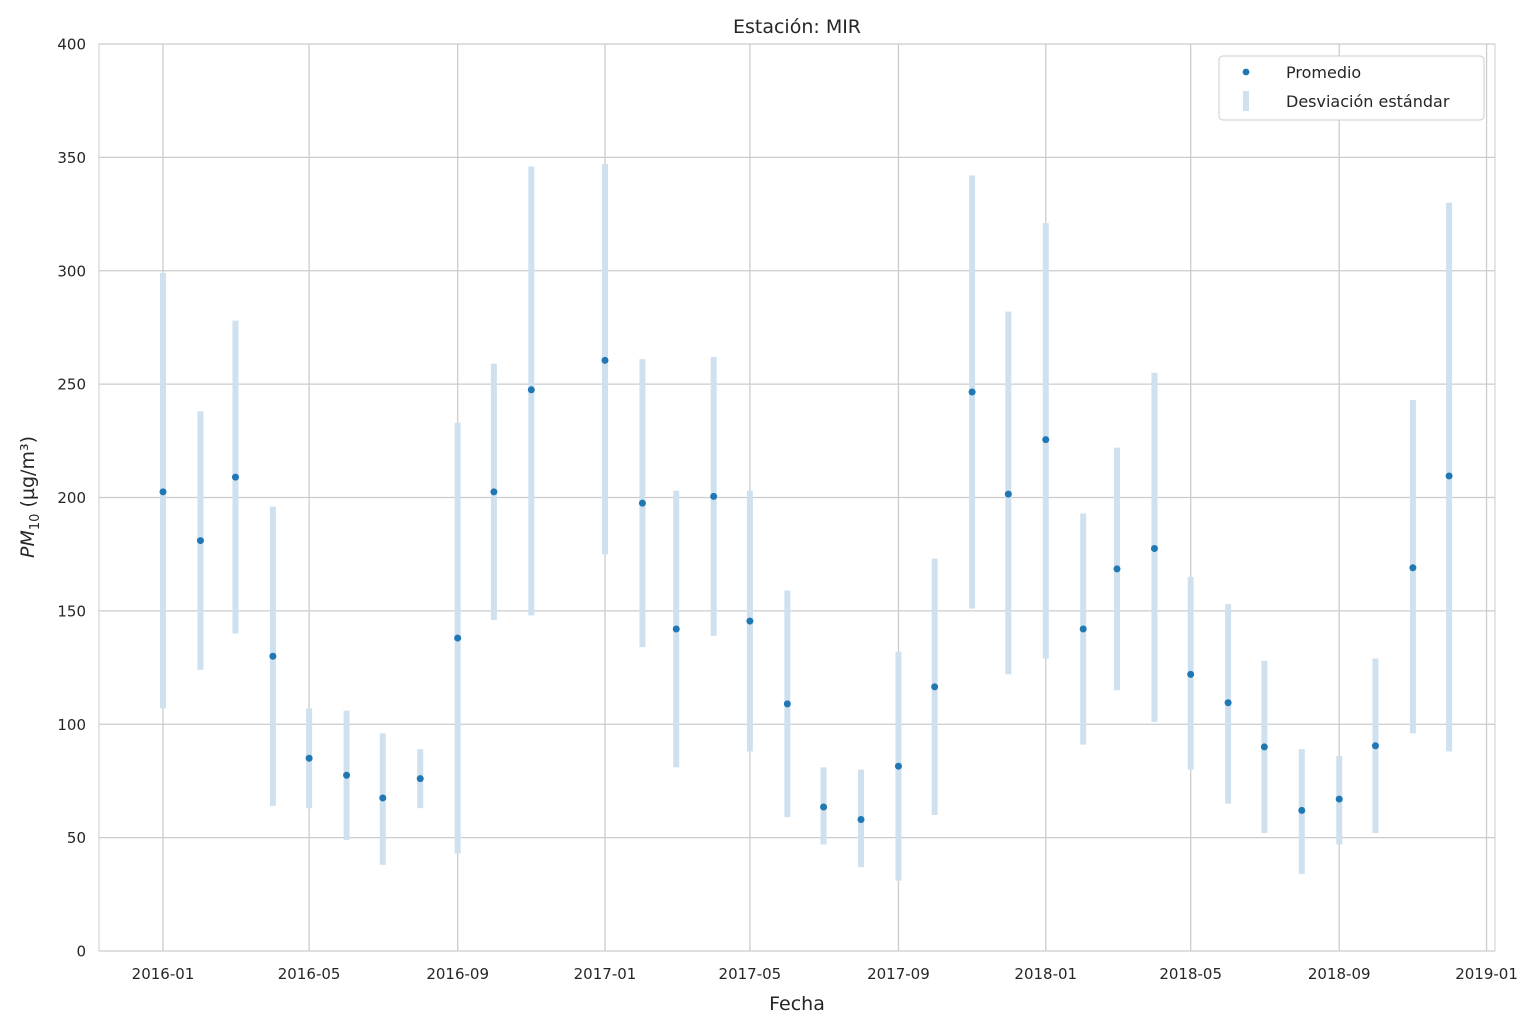 The height and width of the screenshot is (1031, 1521). I want to click on y-tick-label: 150, so click(71, 611).